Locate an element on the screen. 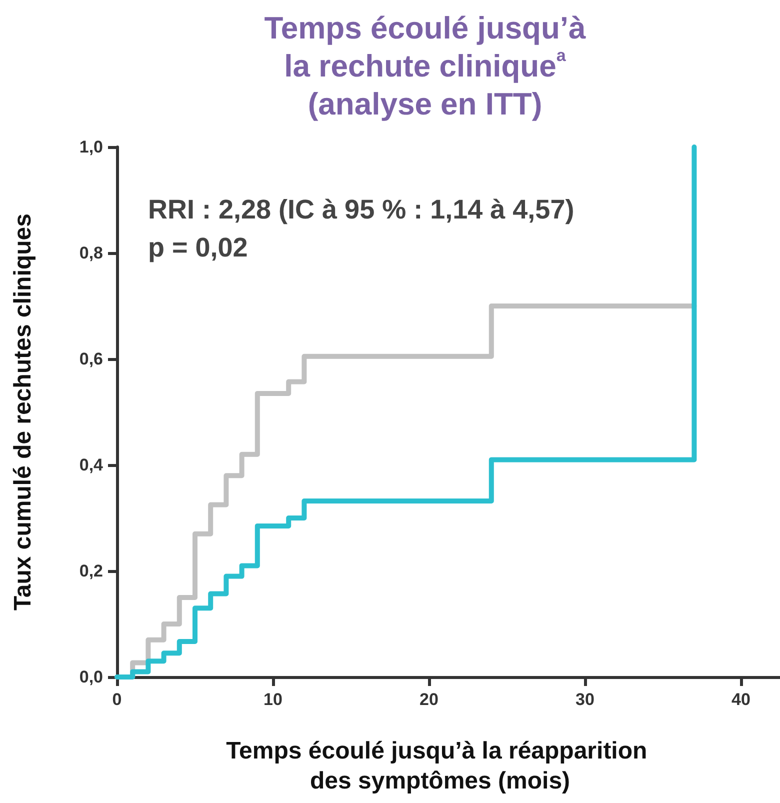 The height and width of the screenshot is (803, 780). y-tick-label: 0,2 is located at coordinates (91, 571).